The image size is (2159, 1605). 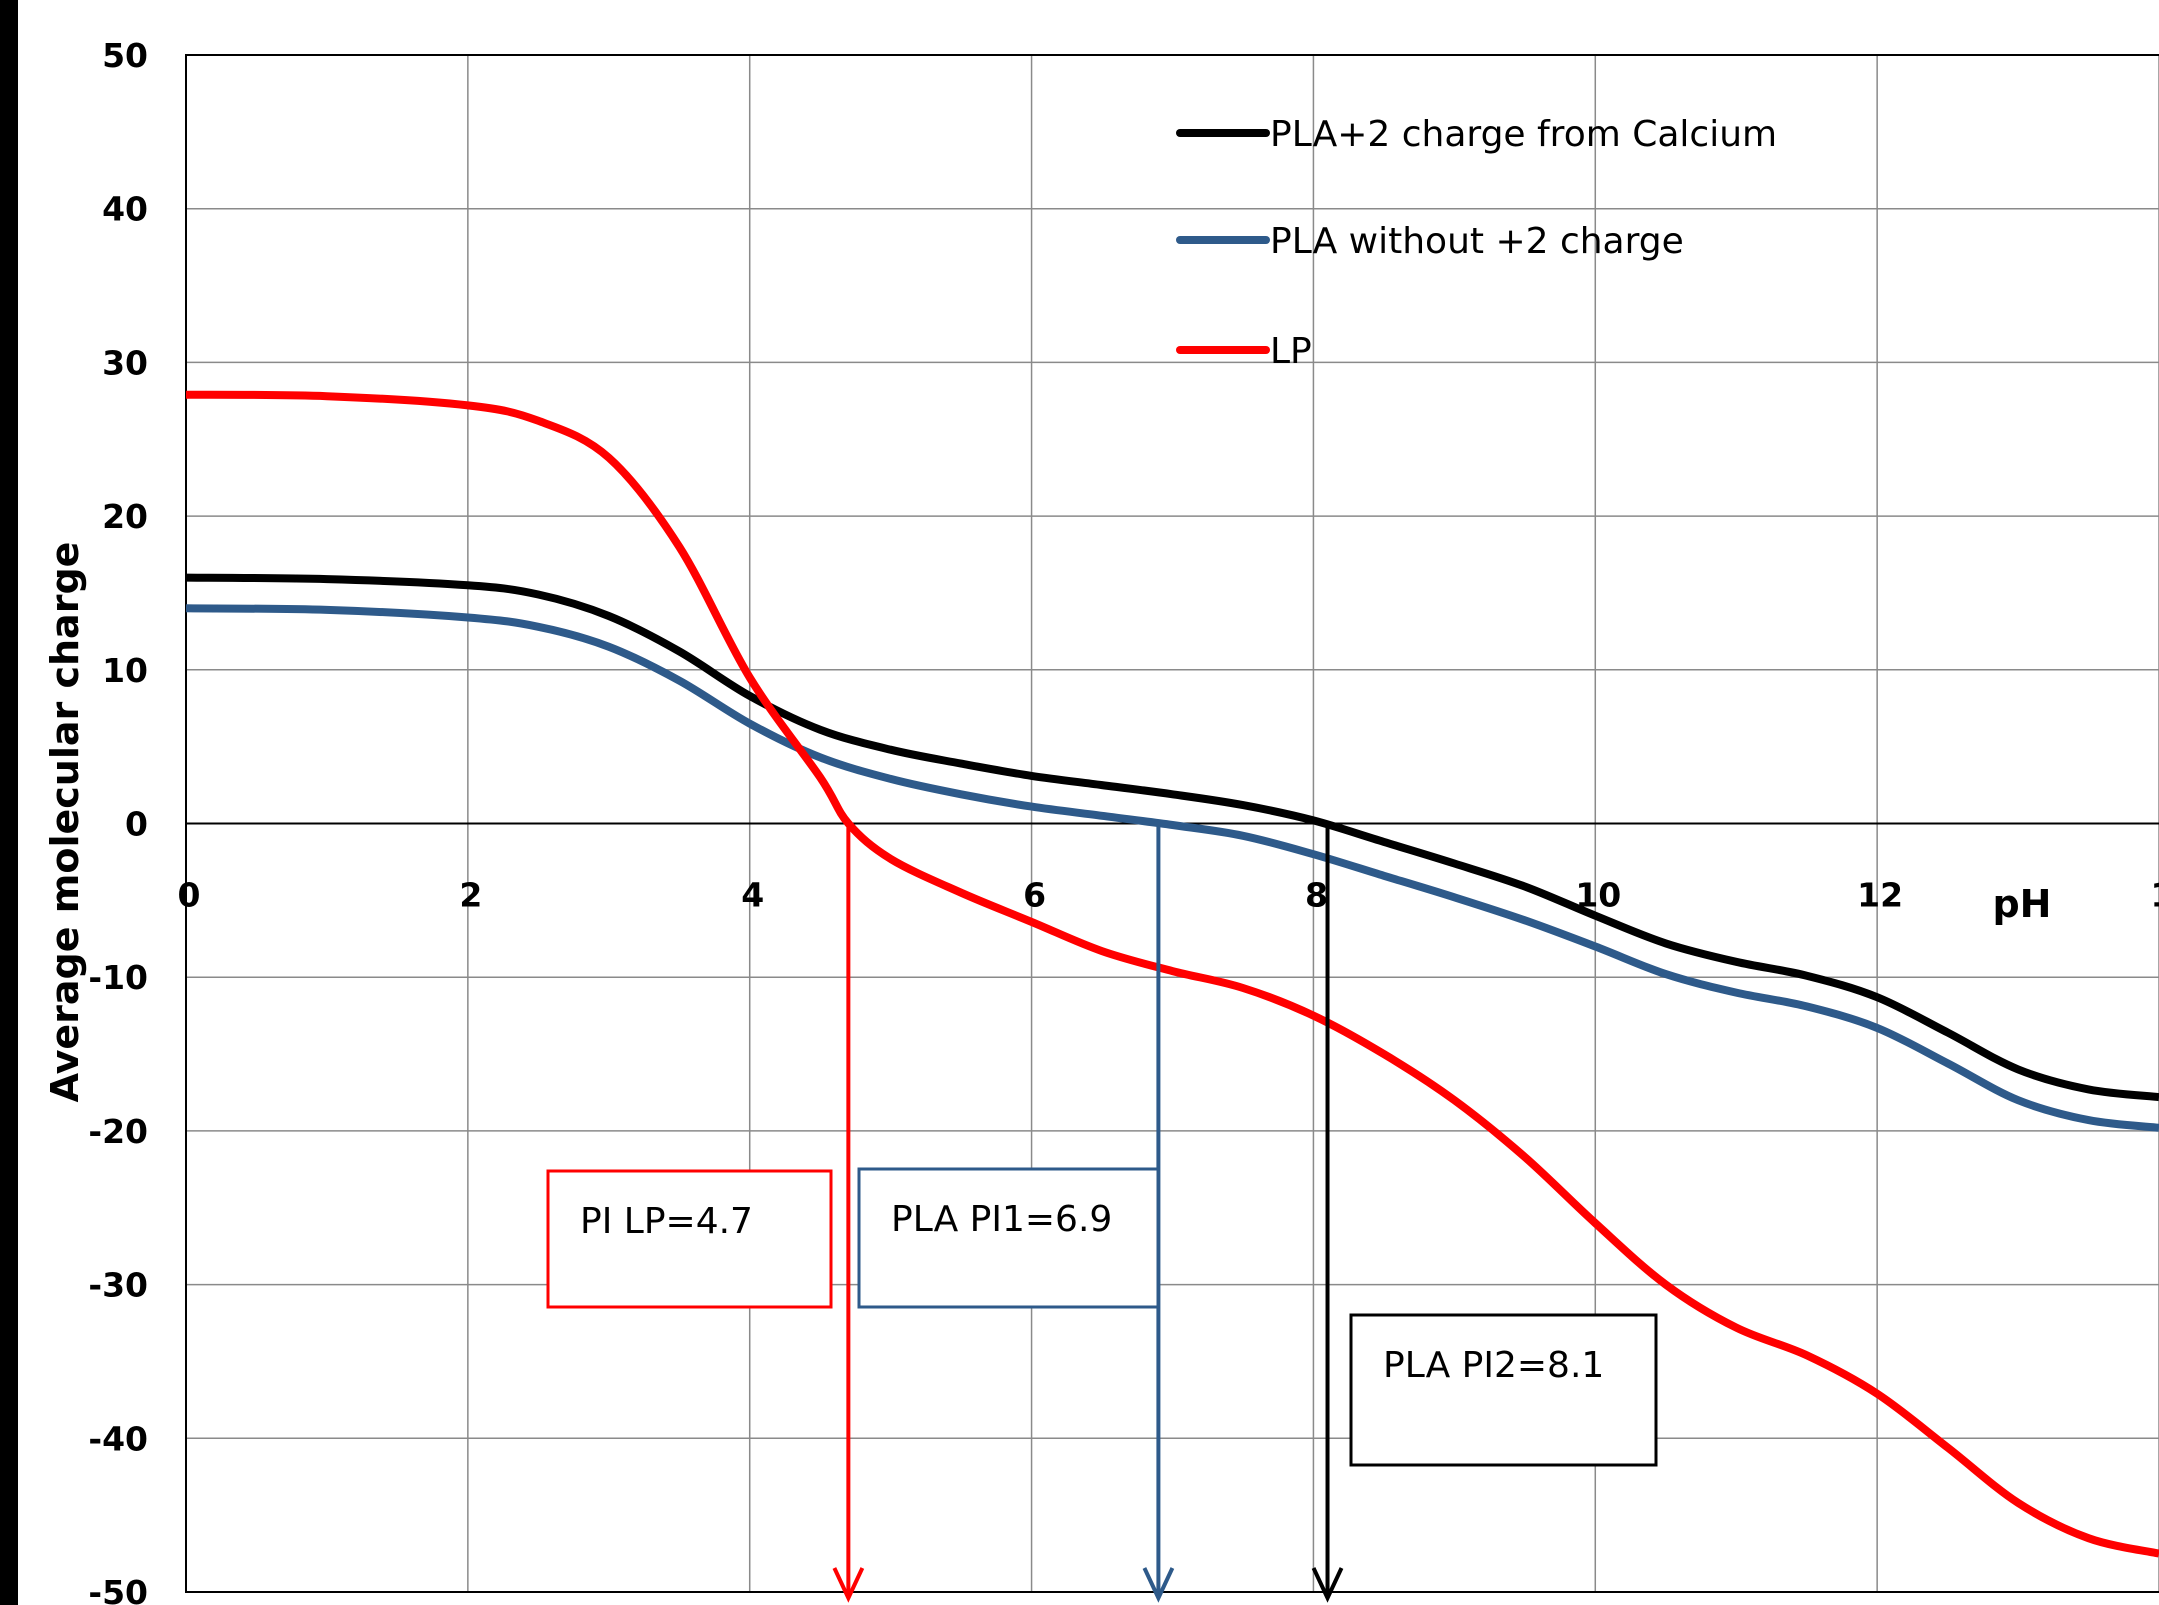 What do you see at coordinates (9, 802) in the screenshot?
I see `left-frame-bar` at bounding box center [9, 802].